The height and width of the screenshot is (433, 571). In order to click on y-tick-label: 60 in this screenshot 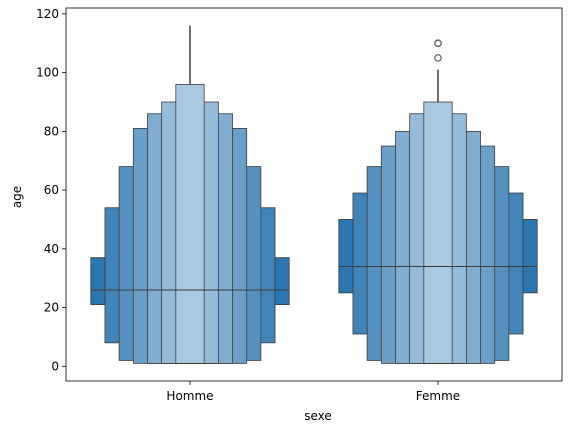, I will do `click(51, 190)`.